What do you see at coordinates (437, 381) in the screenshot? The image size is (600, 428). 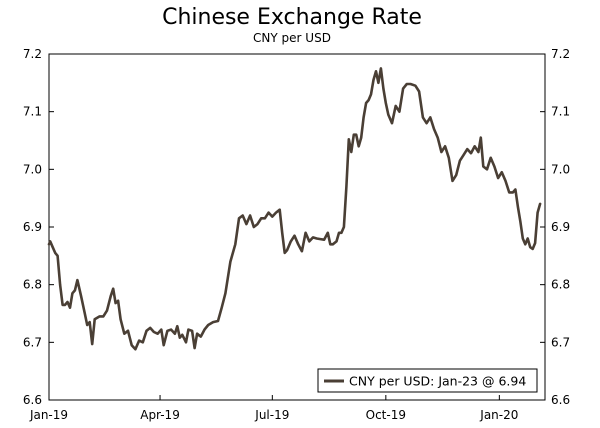 I see `legend-label: CNY per USD: Jan-23 @ 6.94` at bounding box center [437, 381].